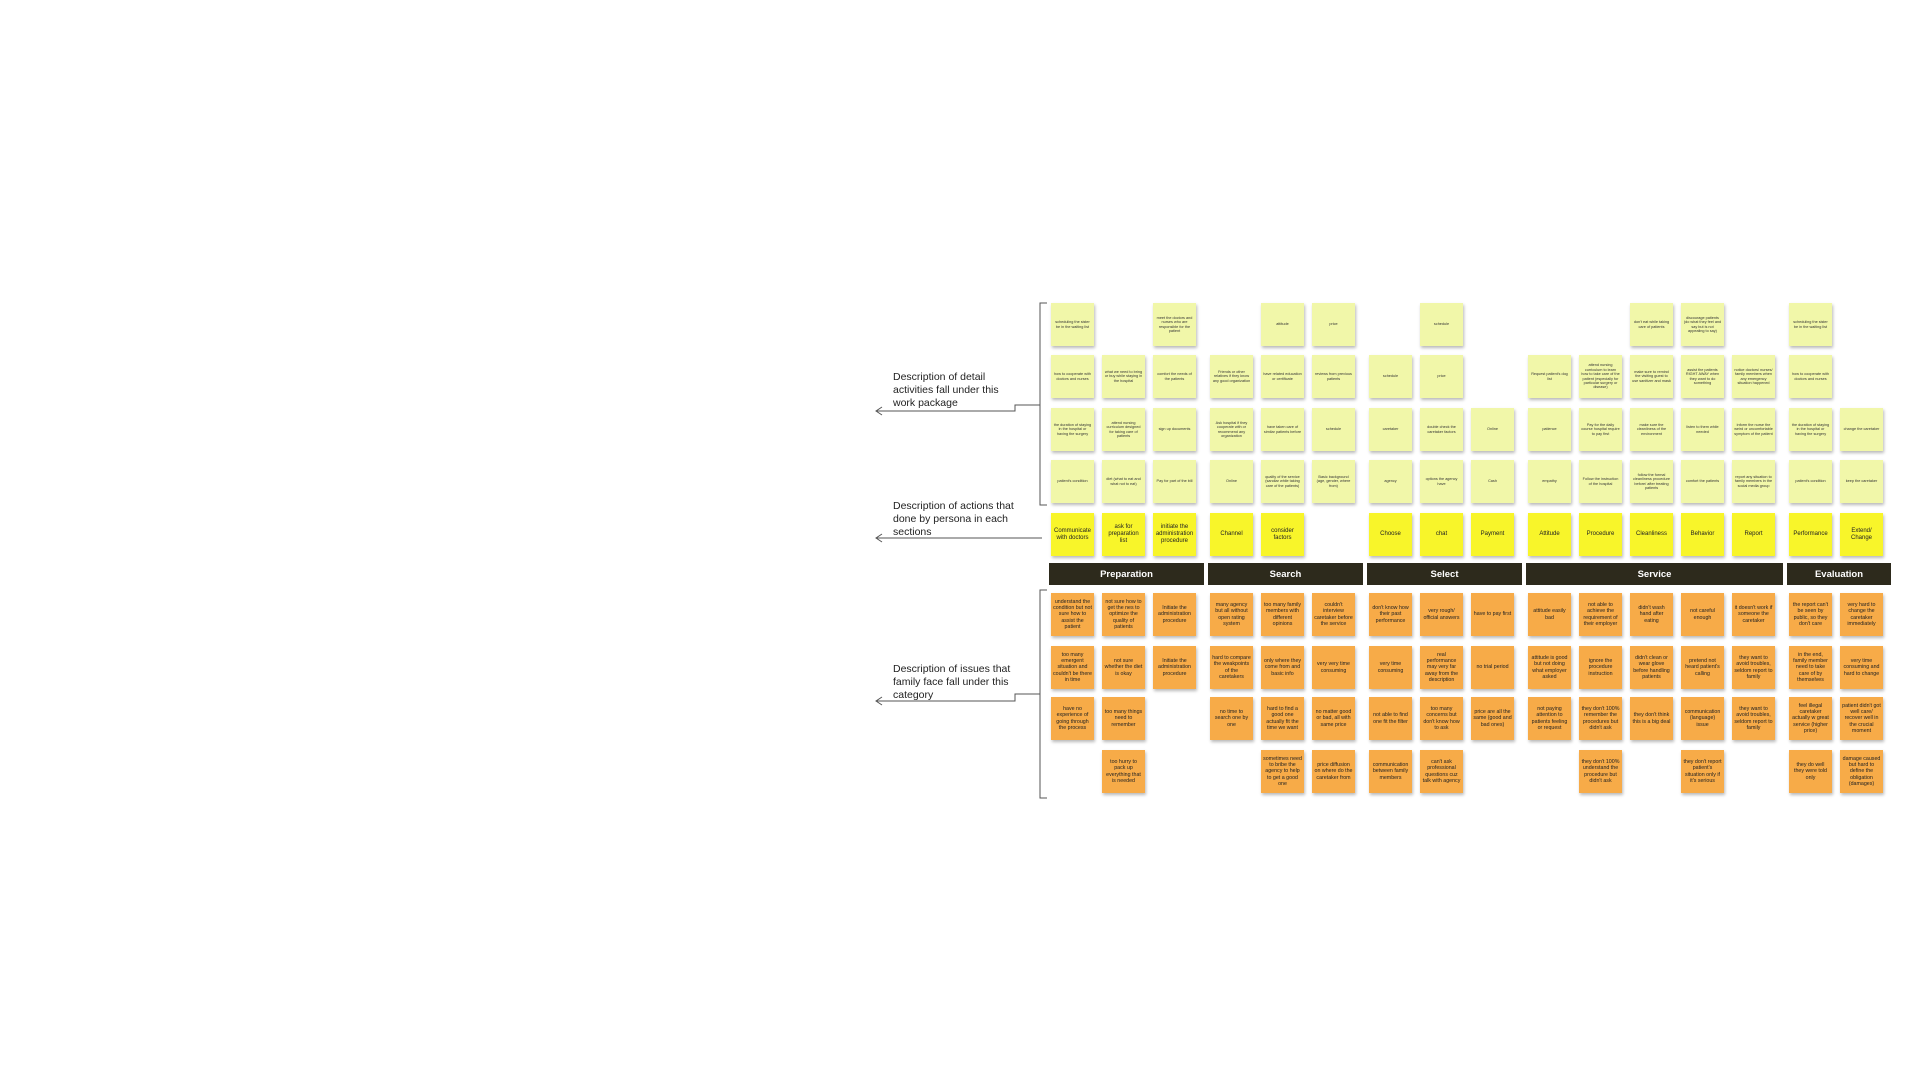 The height and width of the screenshot is (1080, 1920). Describe the element at coordinates (1702, 481) in the screenshot. I see `detail-note: comfort the patients` at that location.